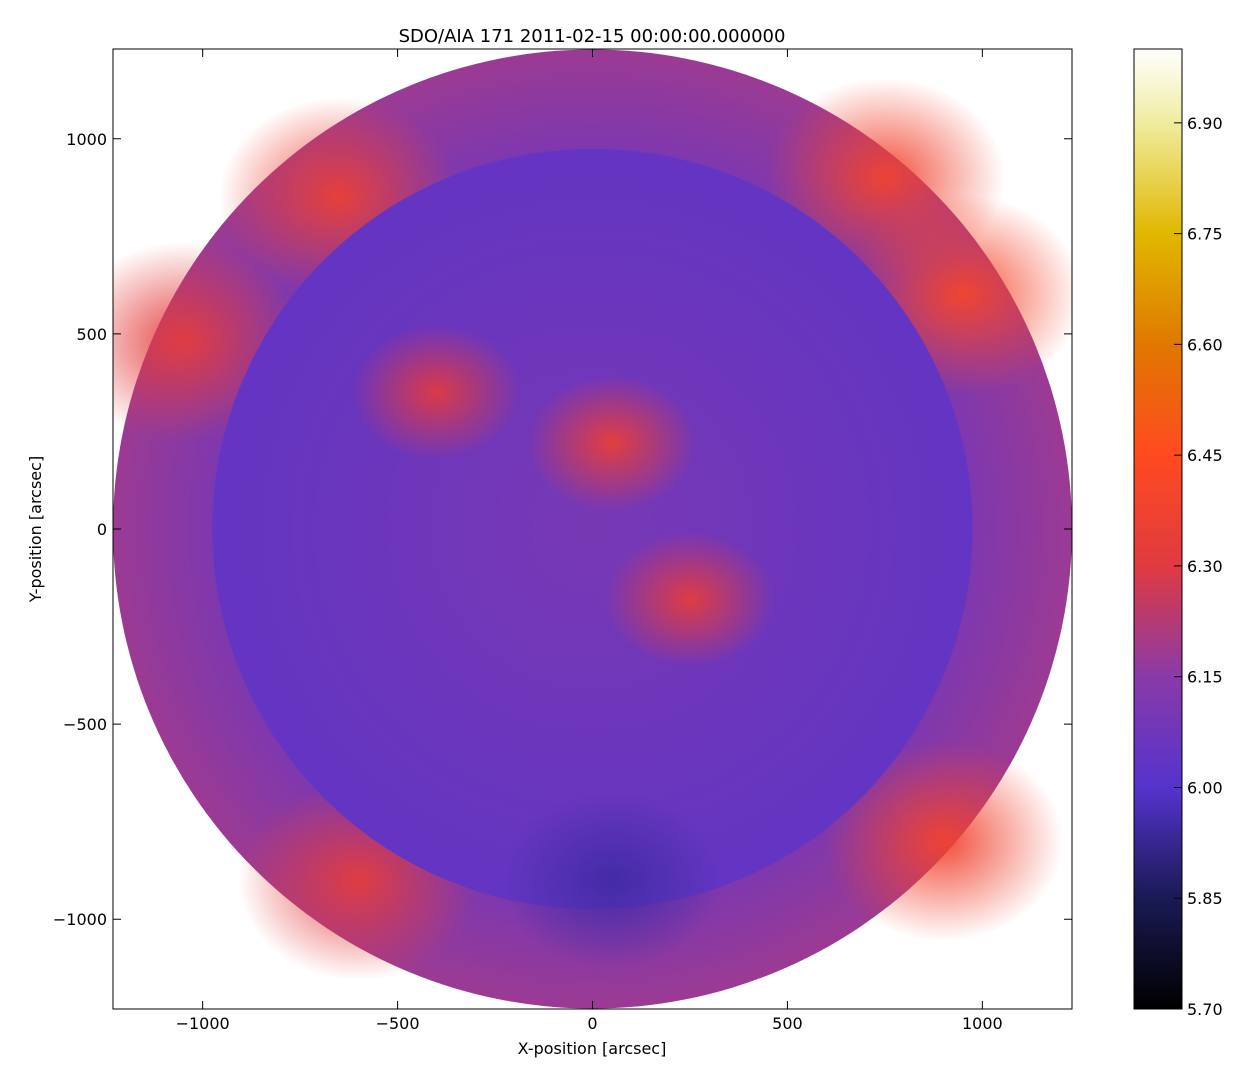 Image resolution: width=1260 pixels, height=1080 pixels. What do you see at coordinates (1205, 1009) in the screenshot?
I see `colorbar-tick-label: 5.70` at bounding box center [1205, 1009].